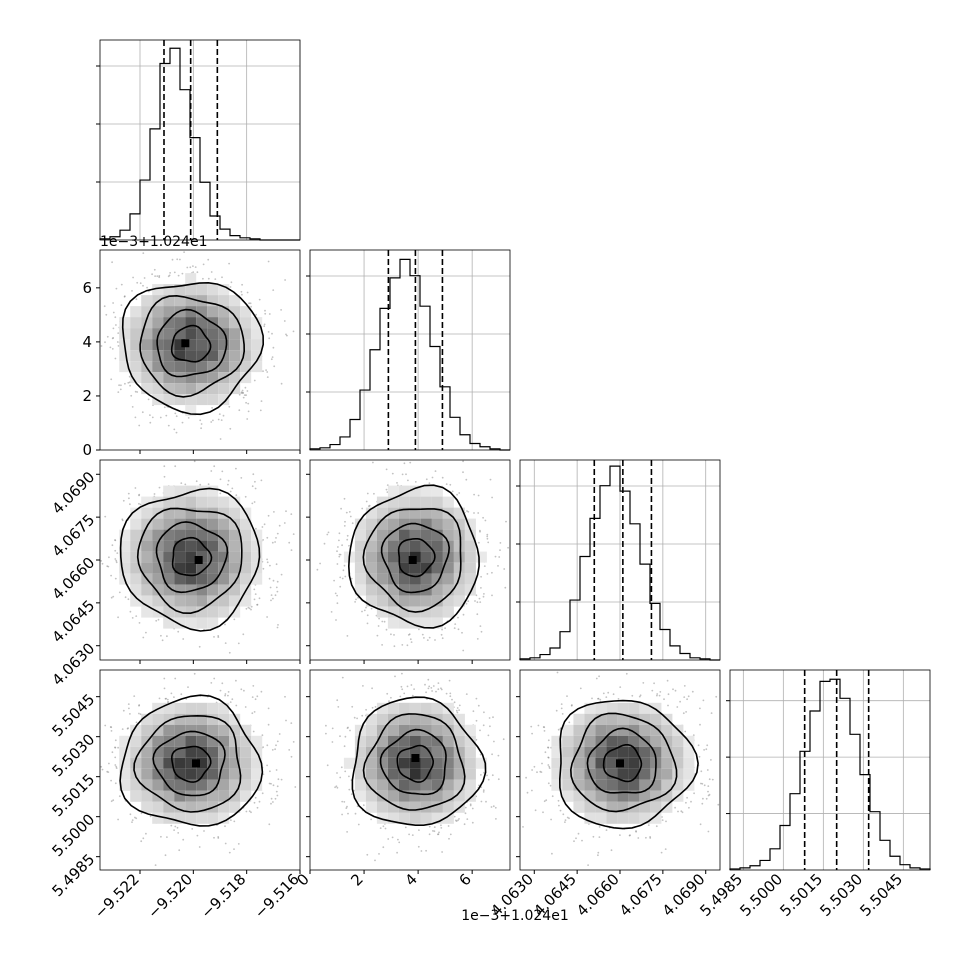 Image resolution: width=970 pixels, height=970 pixels. Describe the element at coordinates (87, 450) in the screenshot. I see `y-tick-label-1-0: 0` at that location.